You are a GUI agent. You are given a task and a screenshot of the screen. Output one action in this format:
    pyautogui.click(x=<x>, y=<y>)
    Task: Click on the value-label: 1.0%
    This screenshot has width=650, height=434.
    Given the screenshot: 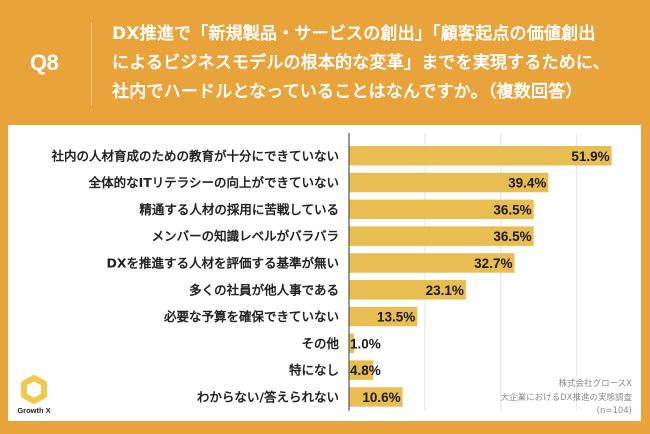 What is the action you would take?
    pyautogui.click(x=365, y=343)
    